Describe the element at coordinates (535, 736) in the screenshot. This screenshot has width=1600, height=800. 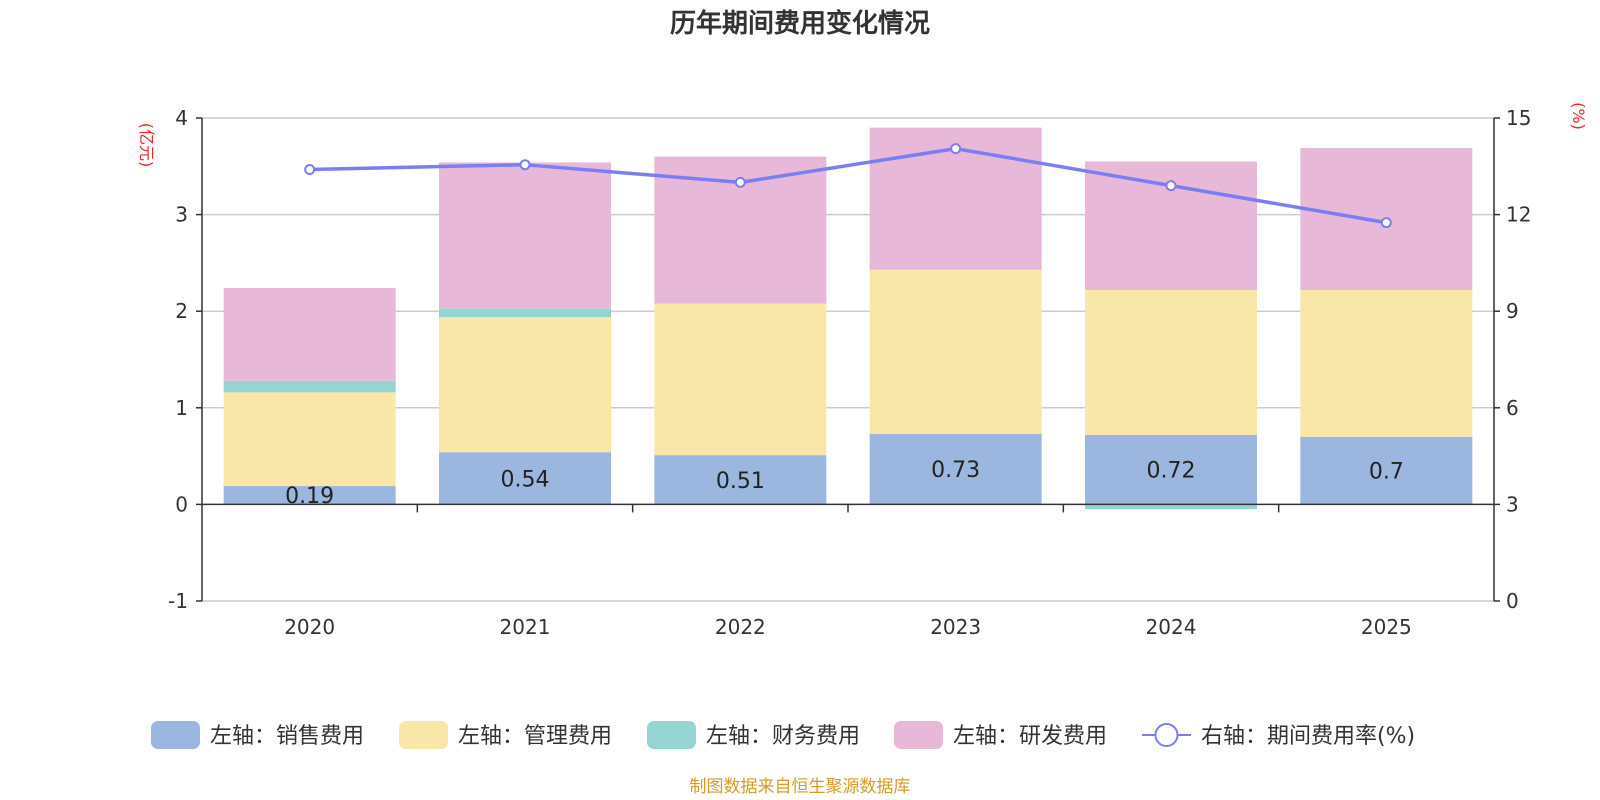
I see `legend-label: 左轴：管理费用` at that location.